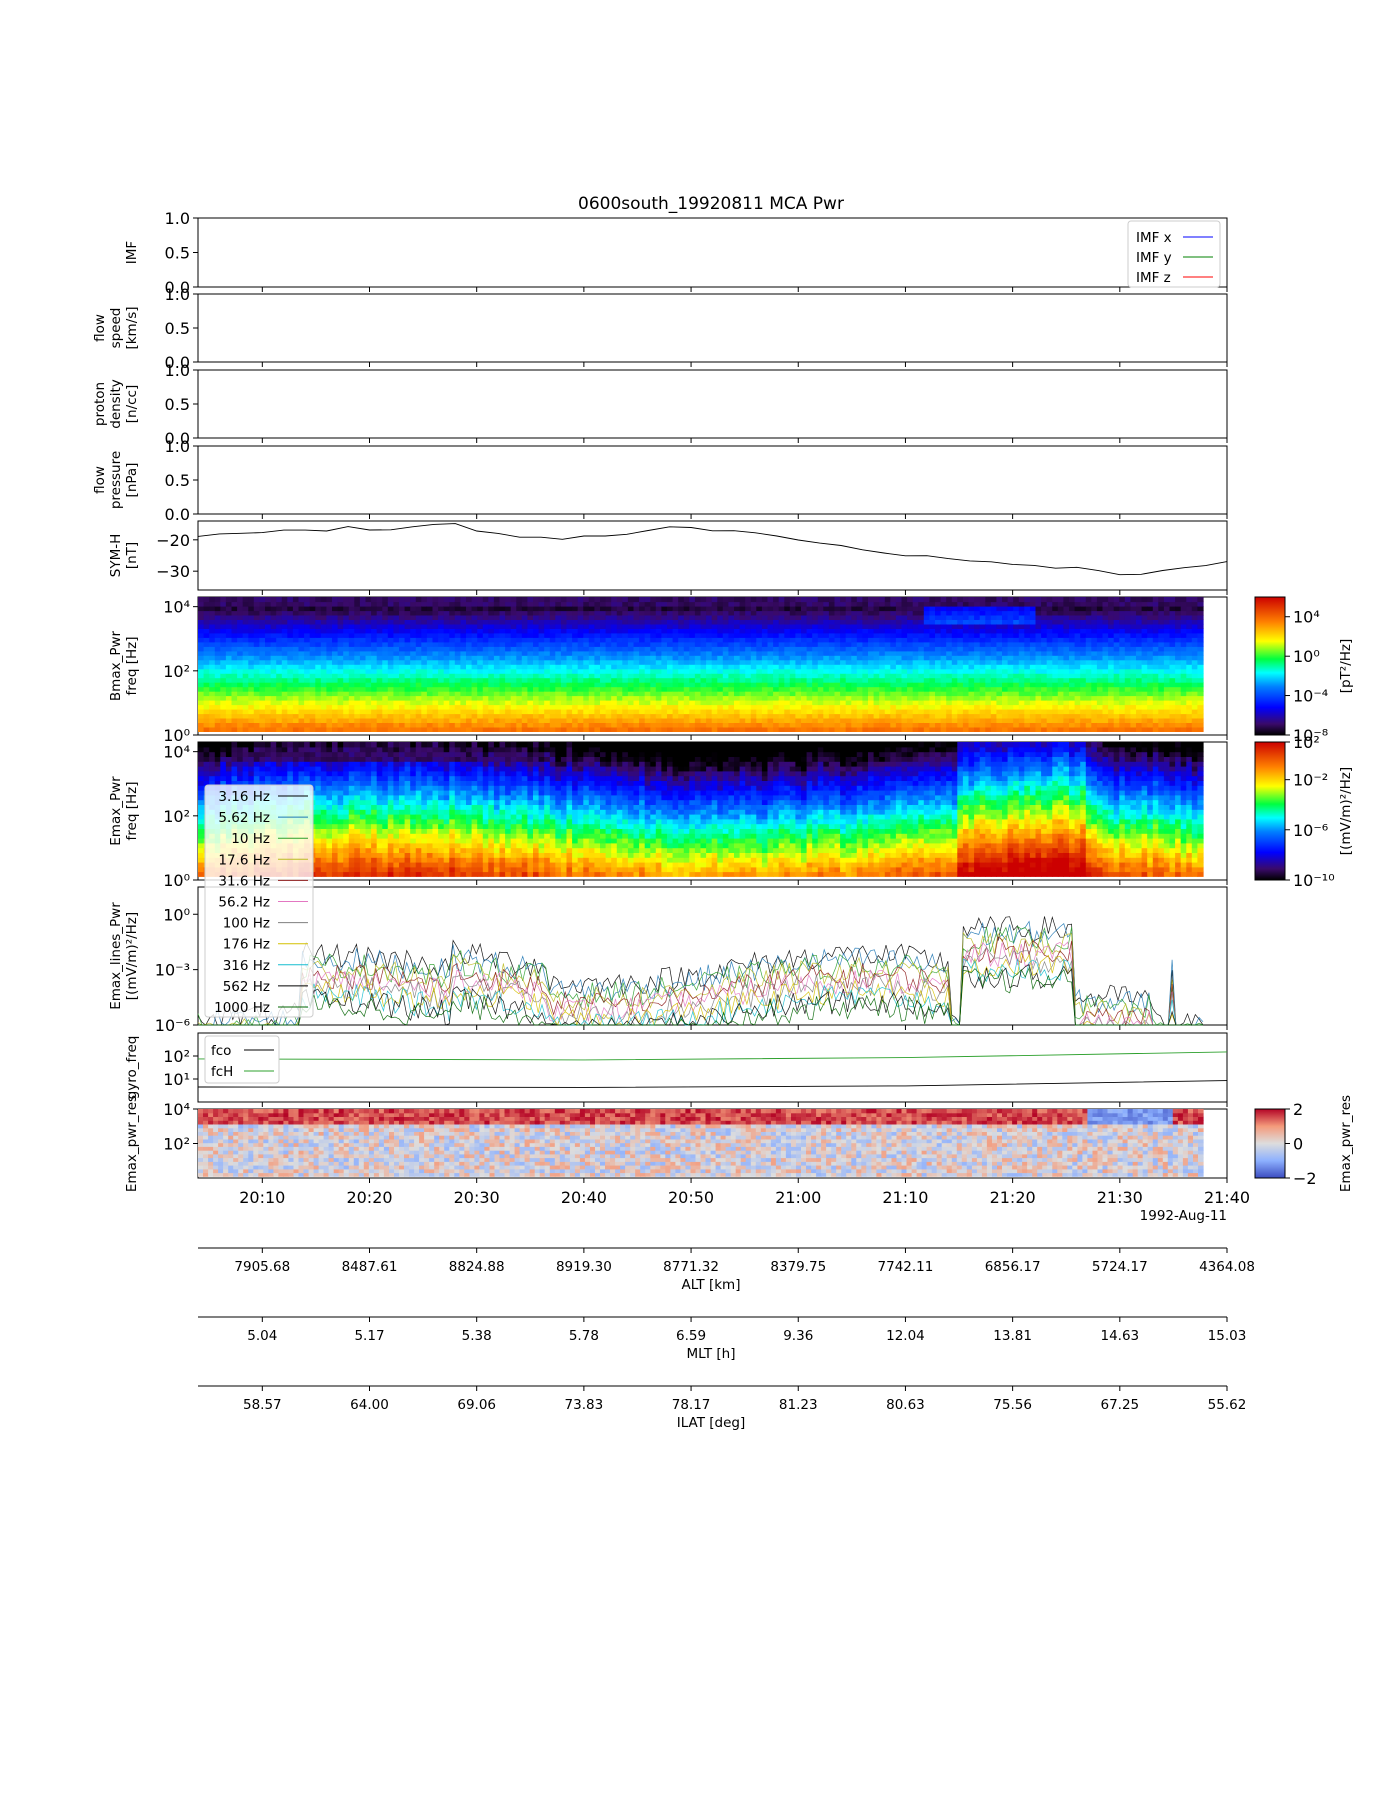 The image size is (1400, 1800). I want to click on legend-label: IMF x, so click(1154, 238).